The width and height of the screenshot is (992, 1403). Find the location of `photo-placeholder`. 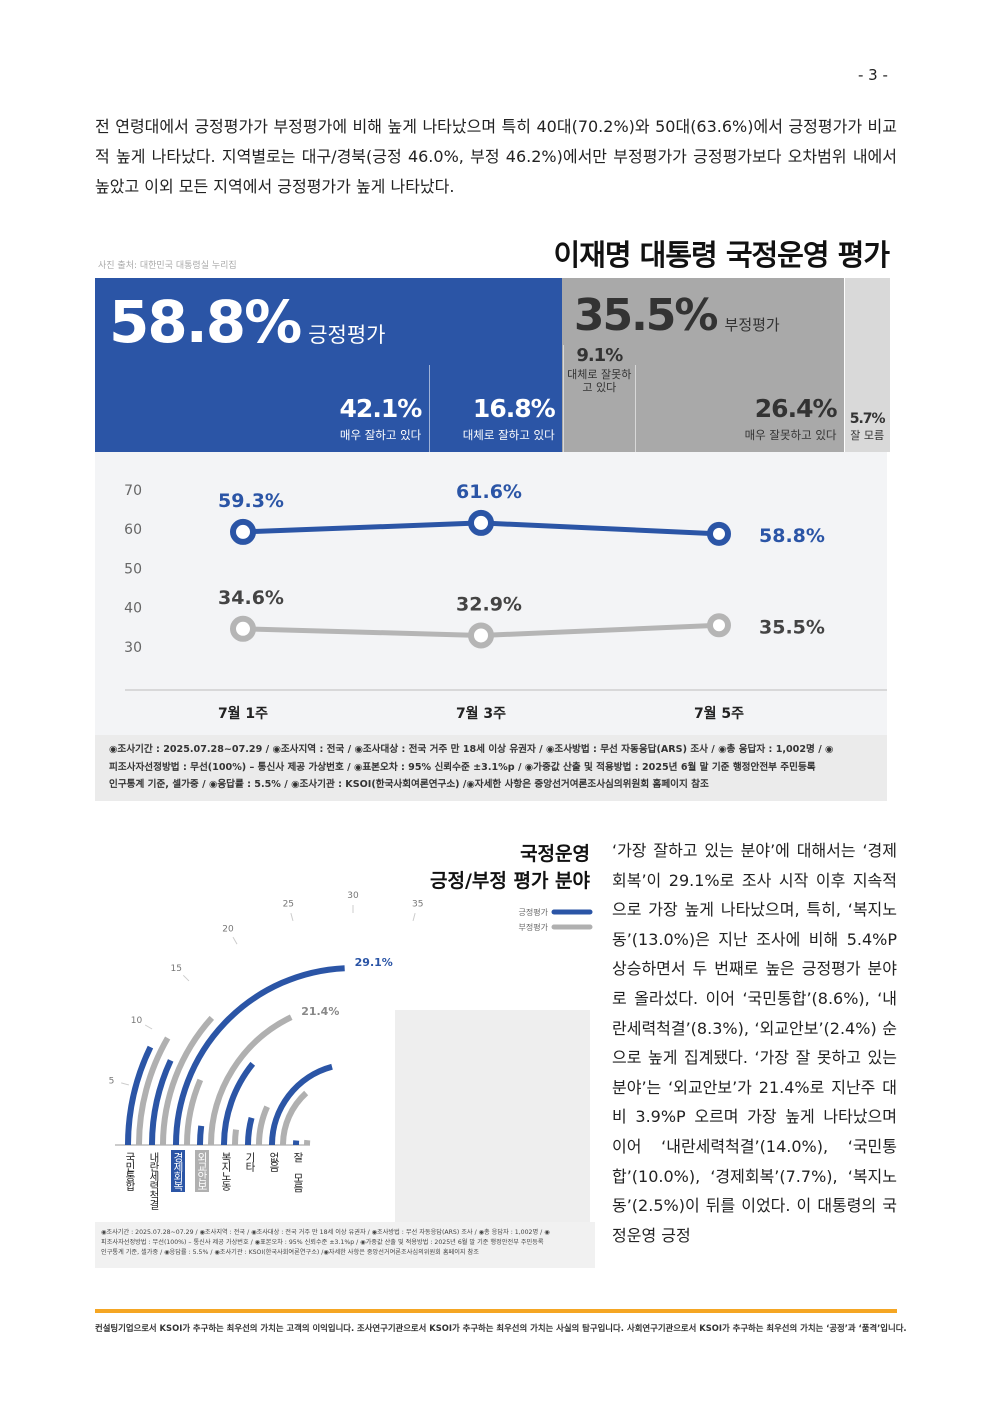

photo-placeholder is located at coordinates (492, 1117).